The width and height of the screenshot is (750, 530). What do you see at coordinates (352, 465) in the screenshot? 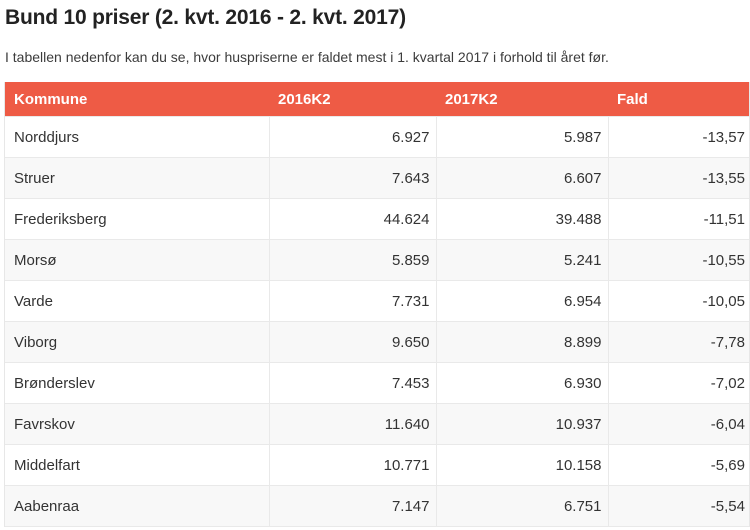
I see `cell-value: 10.771` at bounding box center [352, 465].